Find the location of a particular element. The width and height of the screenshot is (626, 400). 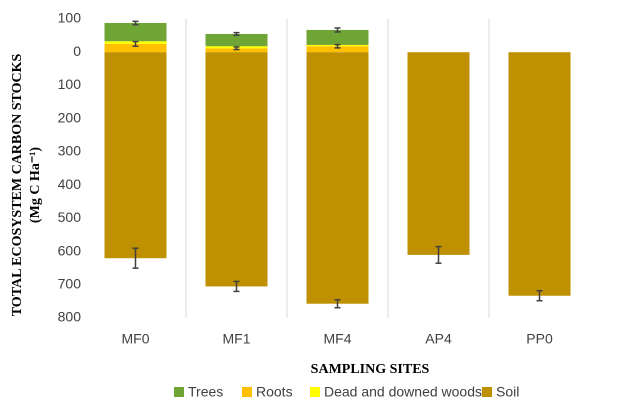

y-tick-label: 800 is located at coordinates (70, 317).